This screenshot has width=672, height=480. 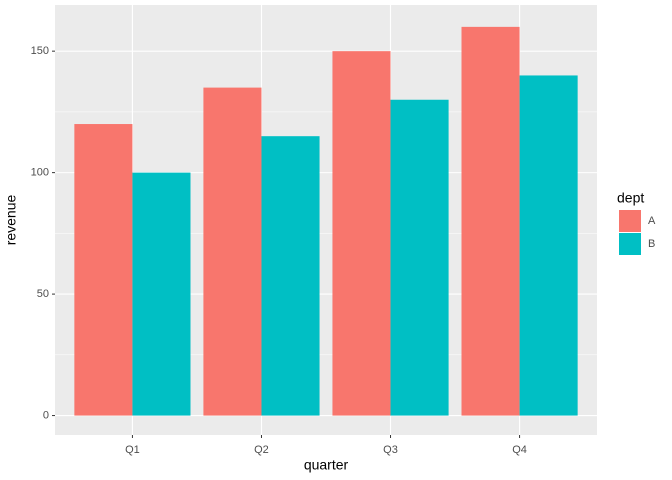 I want to click on legend-label: A, so click(x=652, y=221).